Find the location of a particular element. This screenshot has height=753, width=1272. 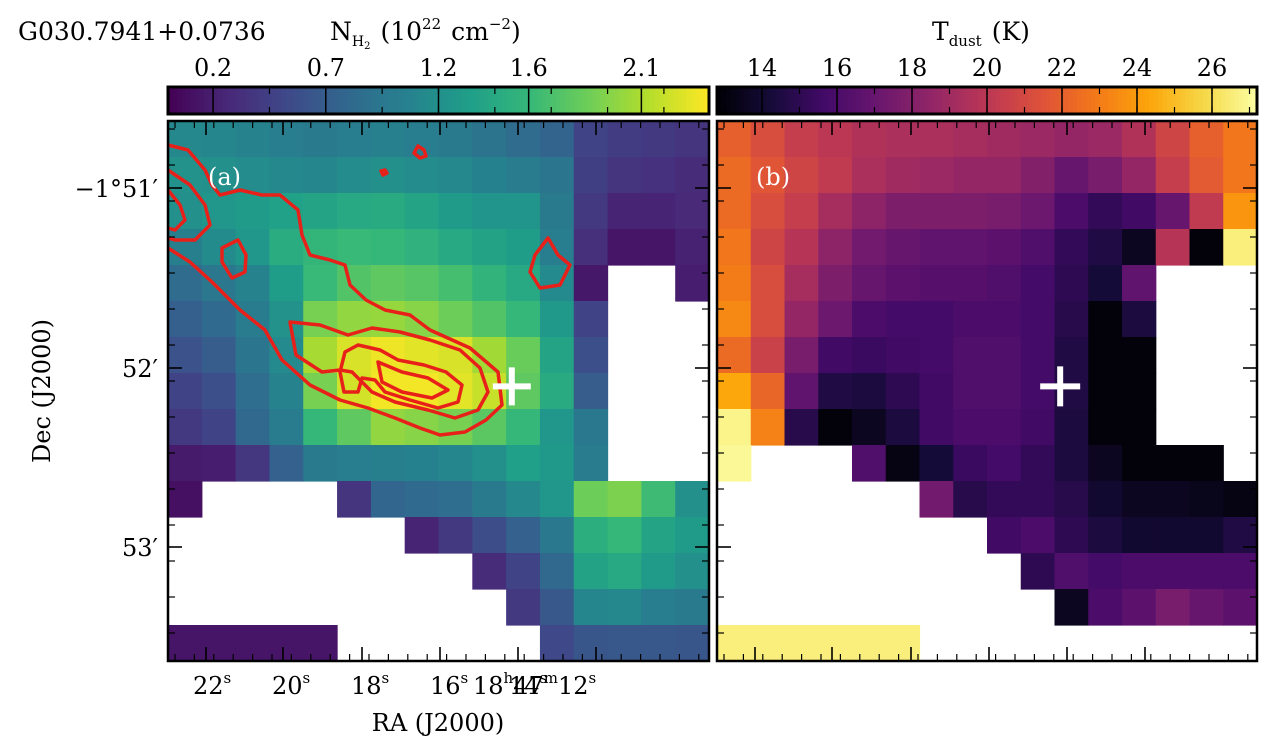

source-label: G030.7941+0.0736 is located at coordinates (142, 31).